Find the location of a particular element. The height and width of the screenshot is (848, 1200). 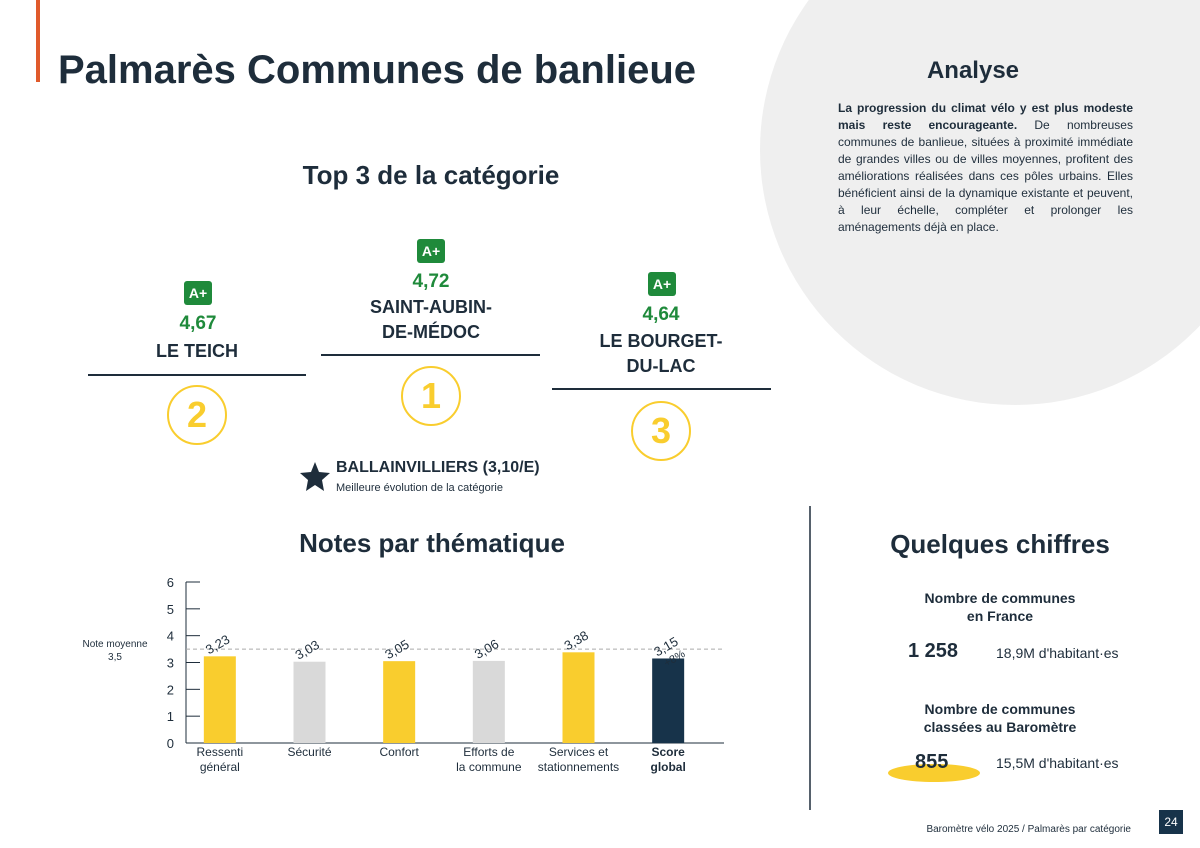

score: 4,64 is located at coordinates (661, 314).